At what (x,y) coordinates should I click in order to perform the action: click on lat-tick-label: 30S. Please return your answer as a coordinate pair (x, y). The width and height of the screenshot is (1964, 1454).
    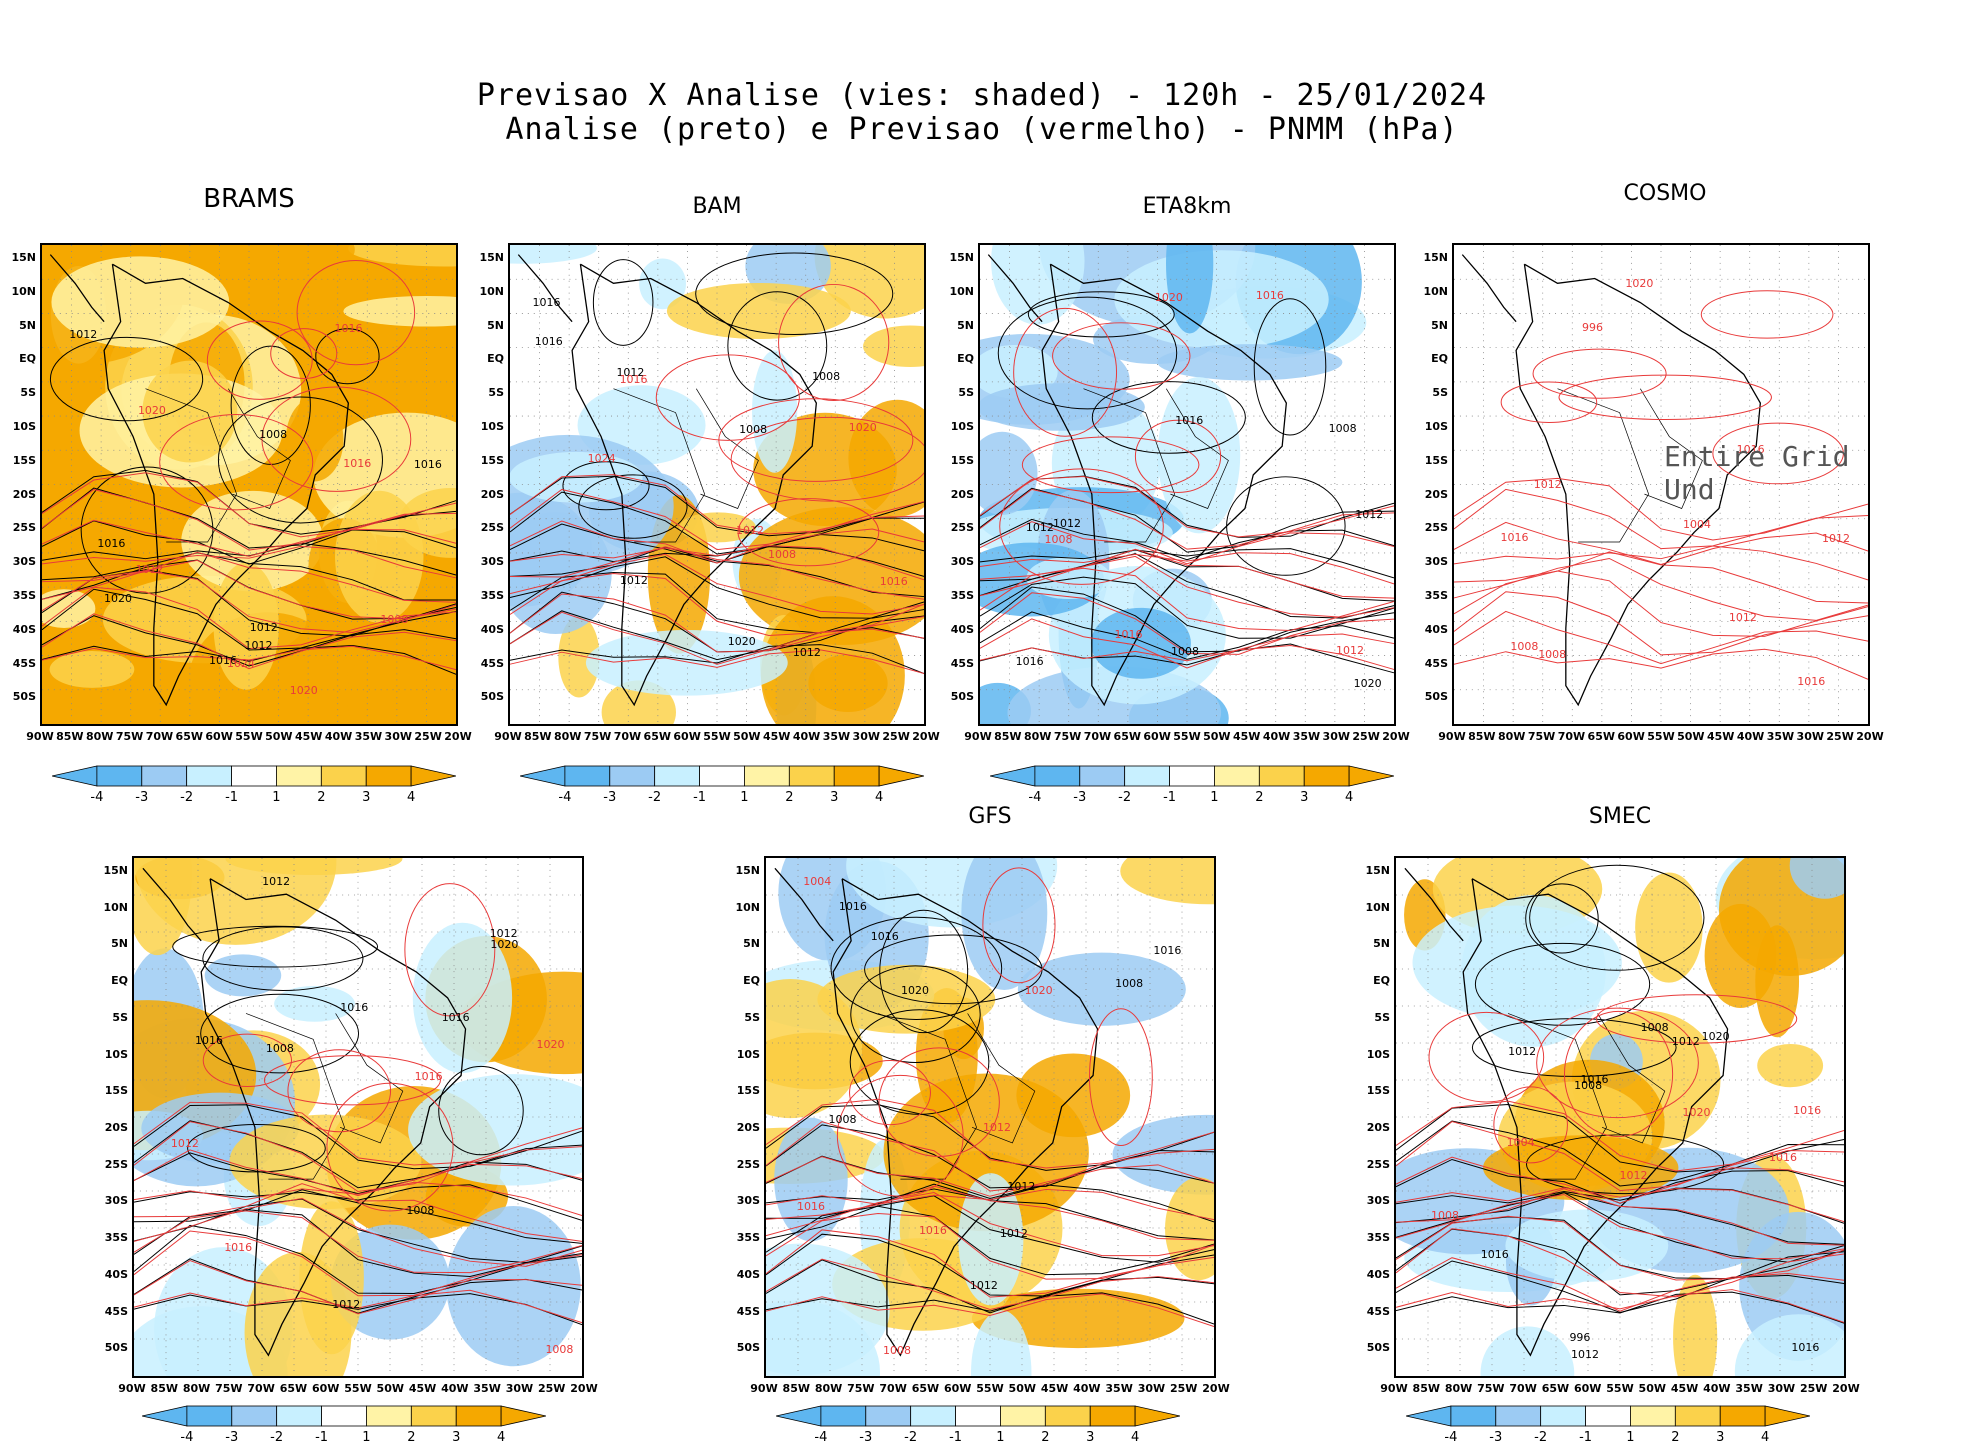
    Looking at the image, I should click on (24, 562).